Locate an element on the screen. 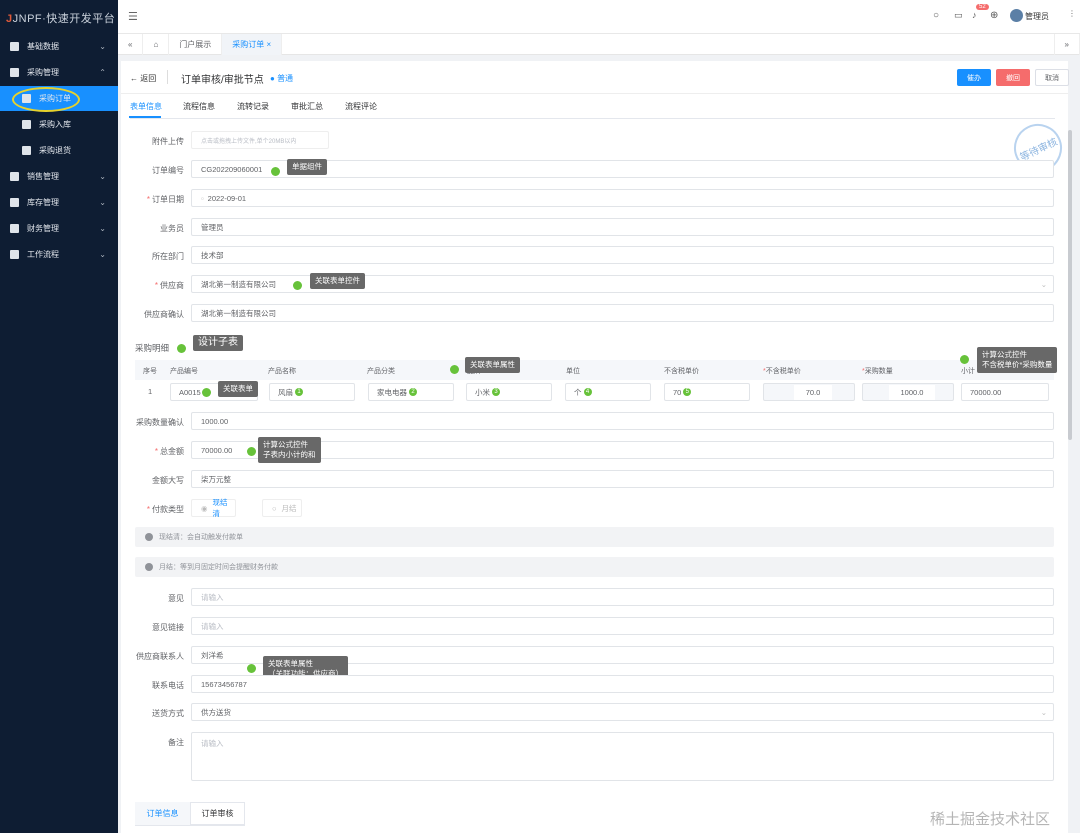 This screenshot has width=1080, height=833. notification-badge: 52 is located at coordinates (982, 7).